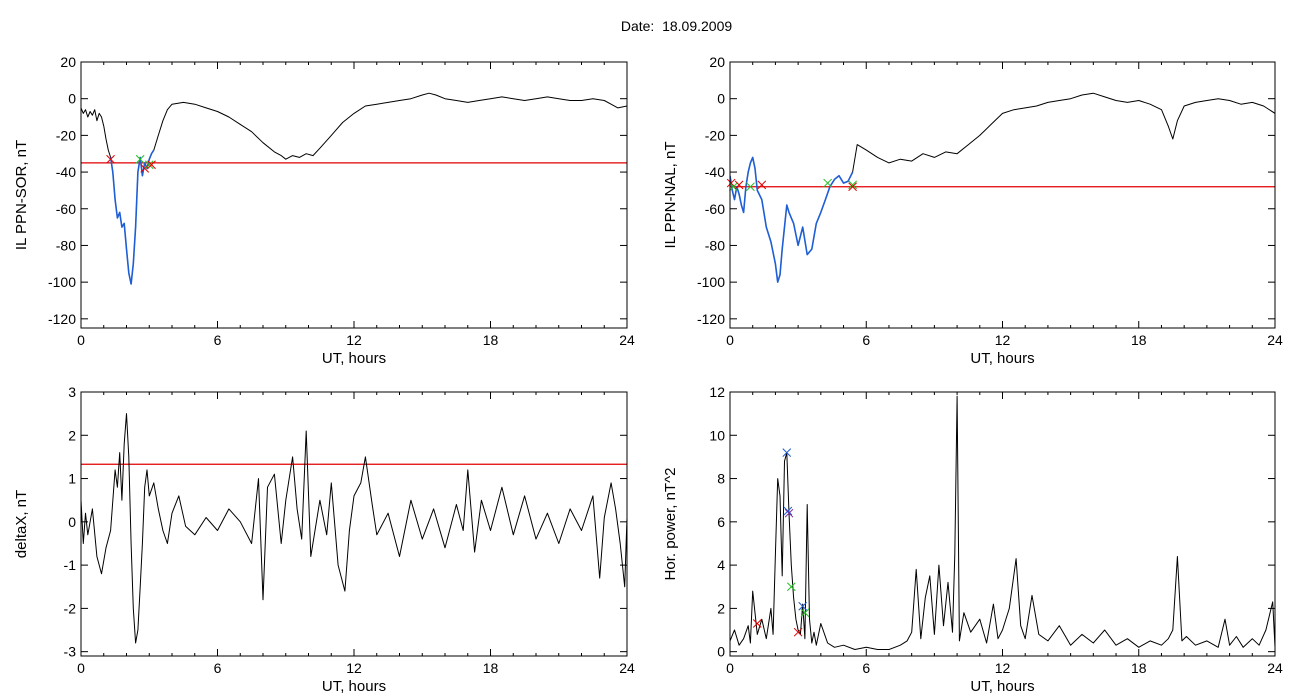 This screenshot has width=1300, height=700. I want to click on y-tick-label: 1, so click(72, 479).